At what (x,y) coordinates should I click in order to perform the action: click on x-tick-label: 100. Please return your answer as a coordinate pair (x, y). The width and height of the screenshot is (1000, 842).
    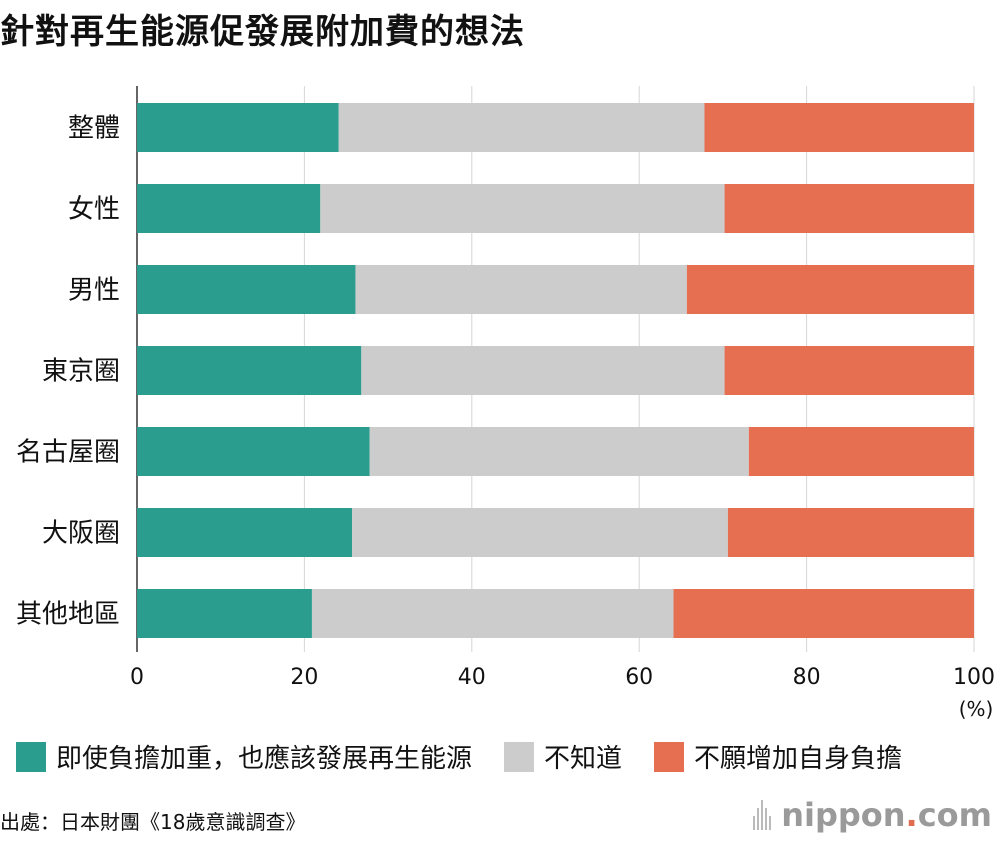
    Looking at the image, I should click on (974, 677).